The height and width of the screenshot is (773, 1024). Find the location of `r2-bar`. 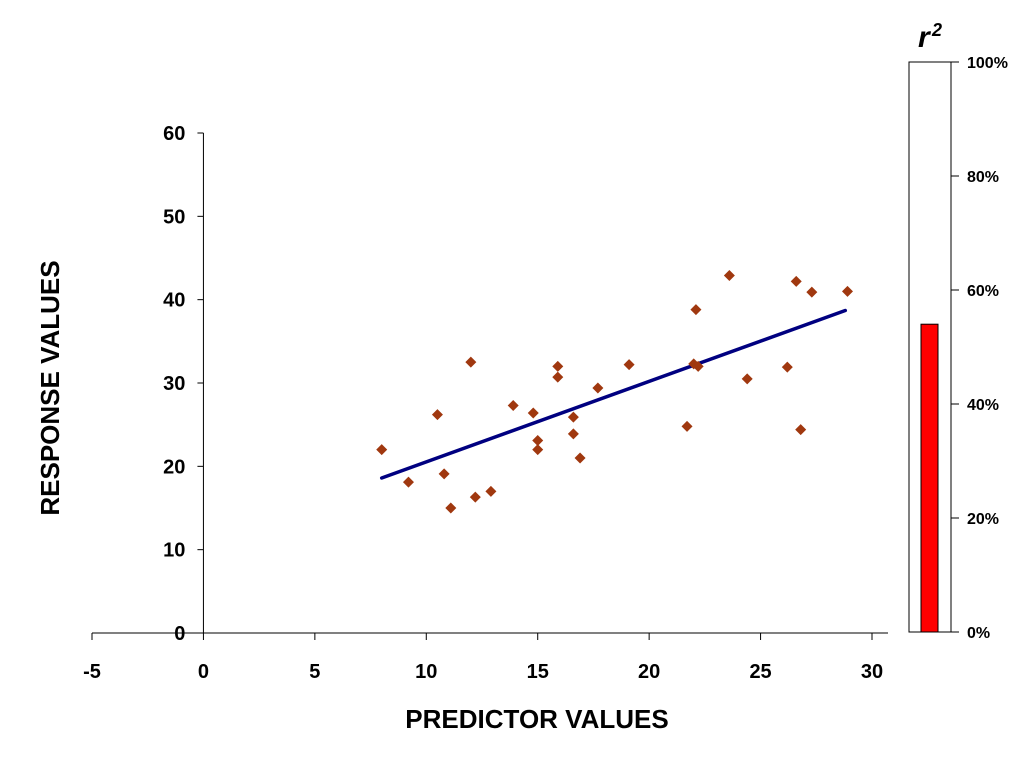

r2-bar is located at coordinates (929, 478).